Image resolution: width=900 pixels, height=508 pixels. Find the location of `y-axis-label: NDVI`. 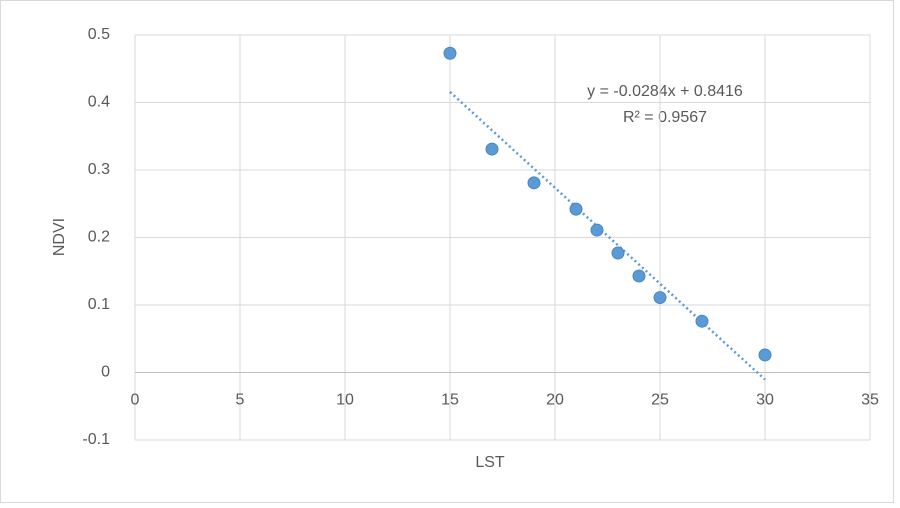

y-axis-label: NDVI is located at coordinates (59, 237).